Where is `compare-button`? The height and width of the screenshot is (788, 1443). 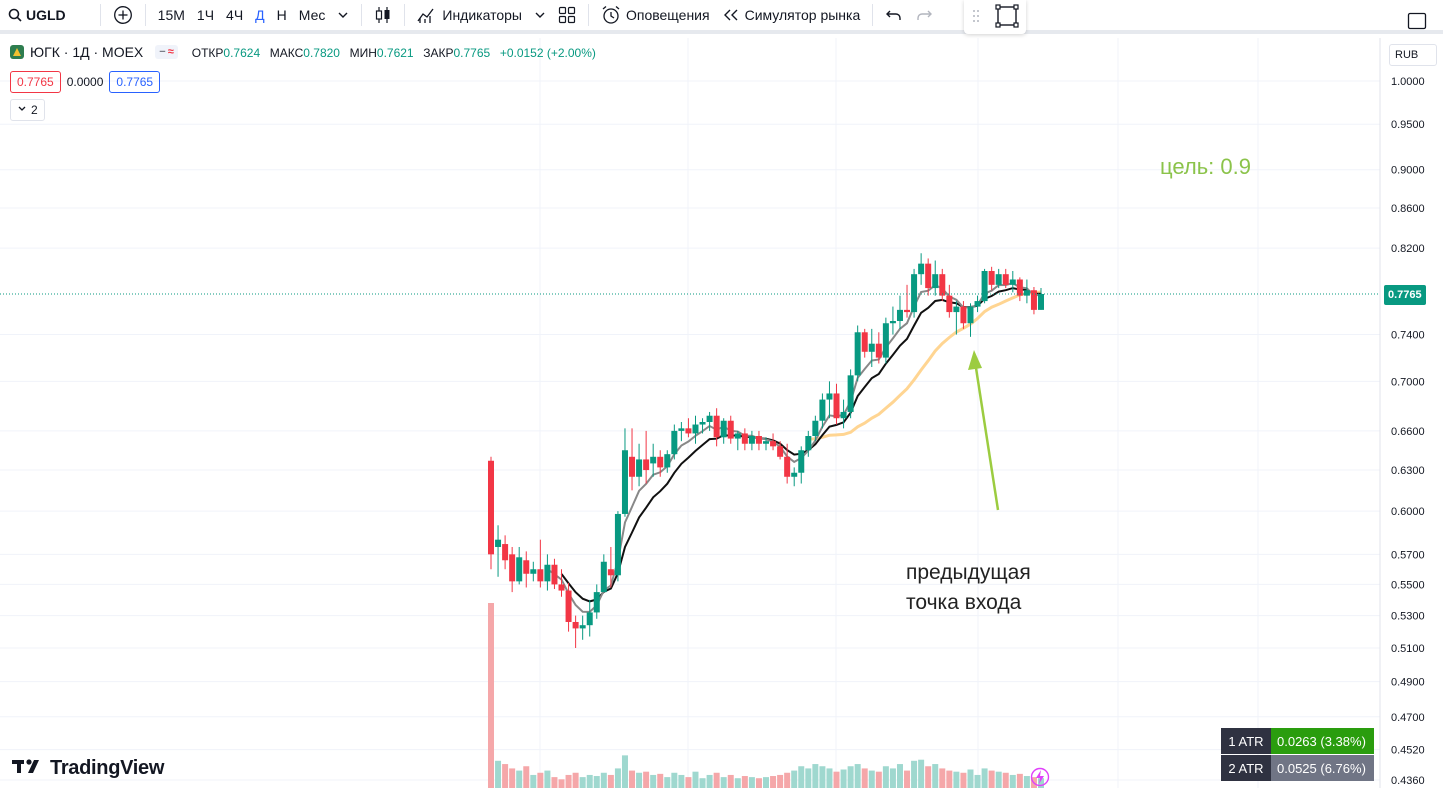 compare-button is located at coordinates (123, 15).